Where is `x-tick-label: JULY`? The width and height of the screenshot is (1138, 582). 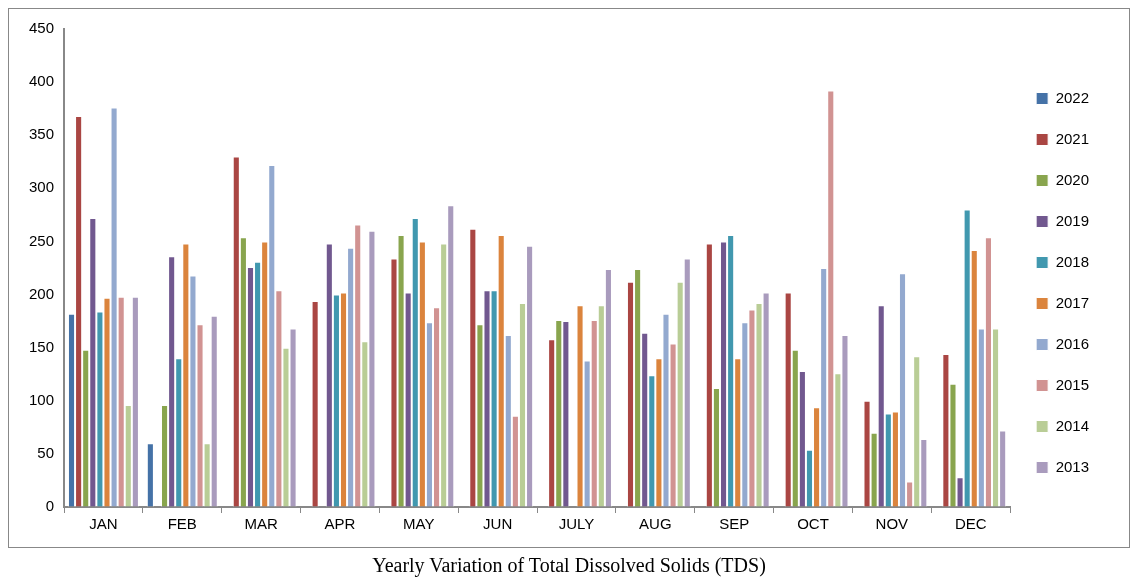 x-tick-label: JULY is located at coordinates (576, 524).